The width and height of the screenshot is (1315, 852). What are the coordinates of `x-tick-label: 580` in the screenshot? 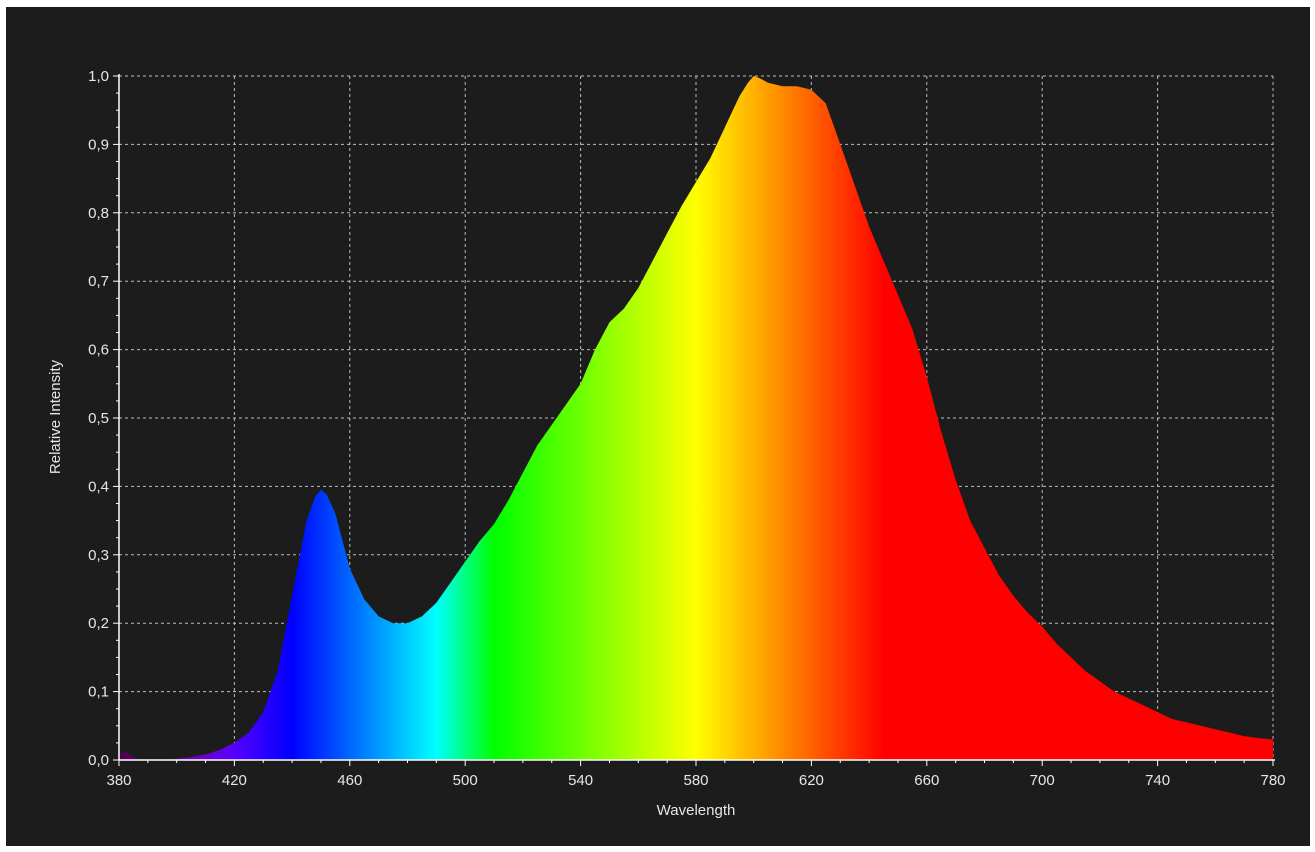 It's located at (695, 780).